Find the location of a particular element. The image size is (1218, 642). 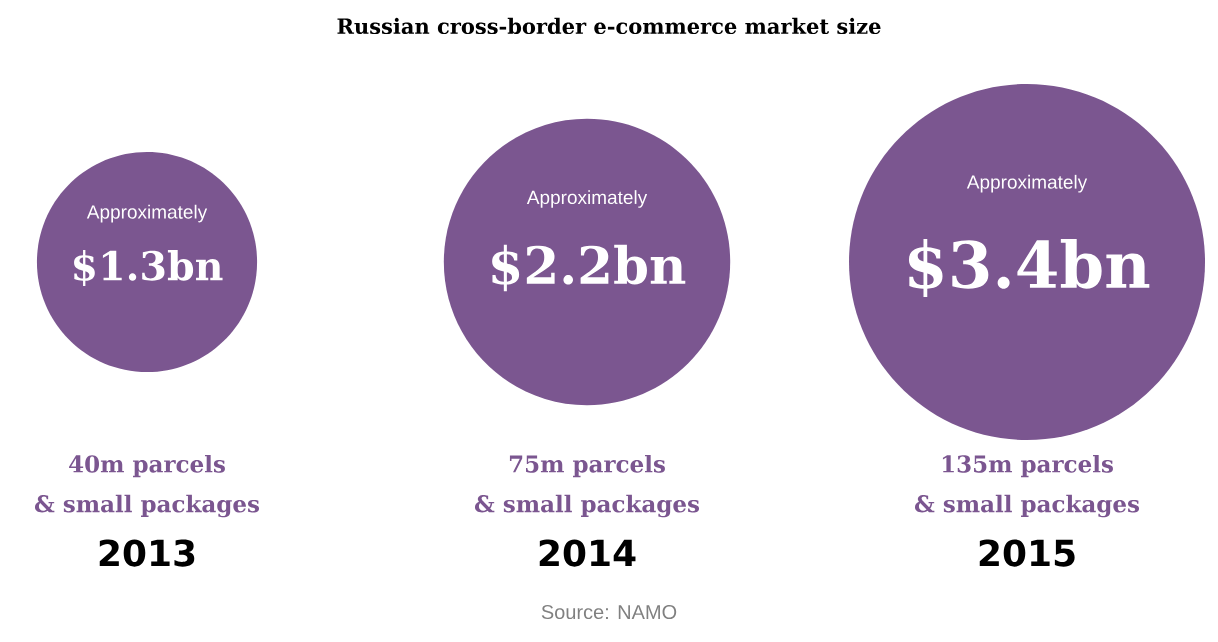

text: 40m parcels is located at coordinates (147, 466).